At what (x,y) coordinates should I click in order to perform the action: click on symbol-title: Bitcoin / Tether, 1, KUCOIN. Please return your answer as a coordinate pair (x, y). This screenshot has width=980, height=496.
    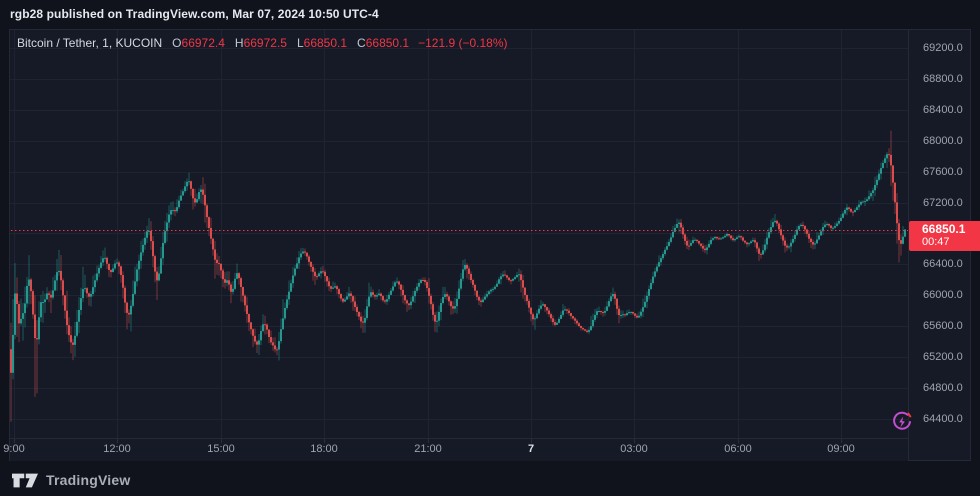
    Looking at the image, I should click on (90, 43).